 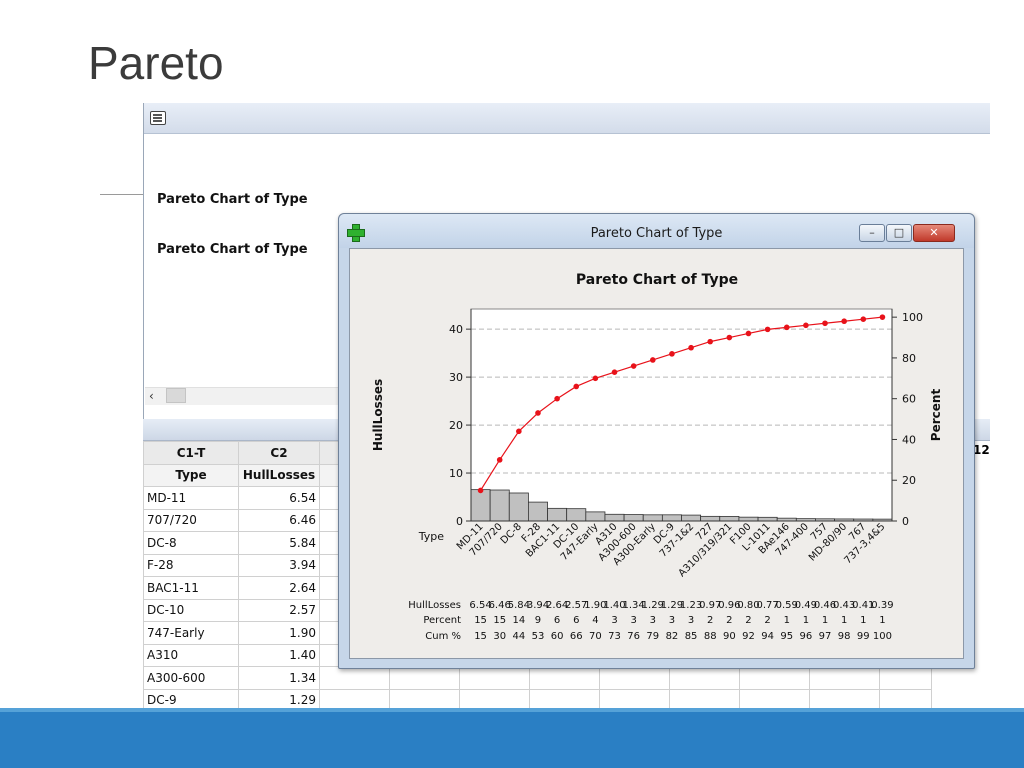 What do you see at coordinates (787, 605) in the screenshot?
I see `table-cell: 0.59` at bounding box center [787, 605].